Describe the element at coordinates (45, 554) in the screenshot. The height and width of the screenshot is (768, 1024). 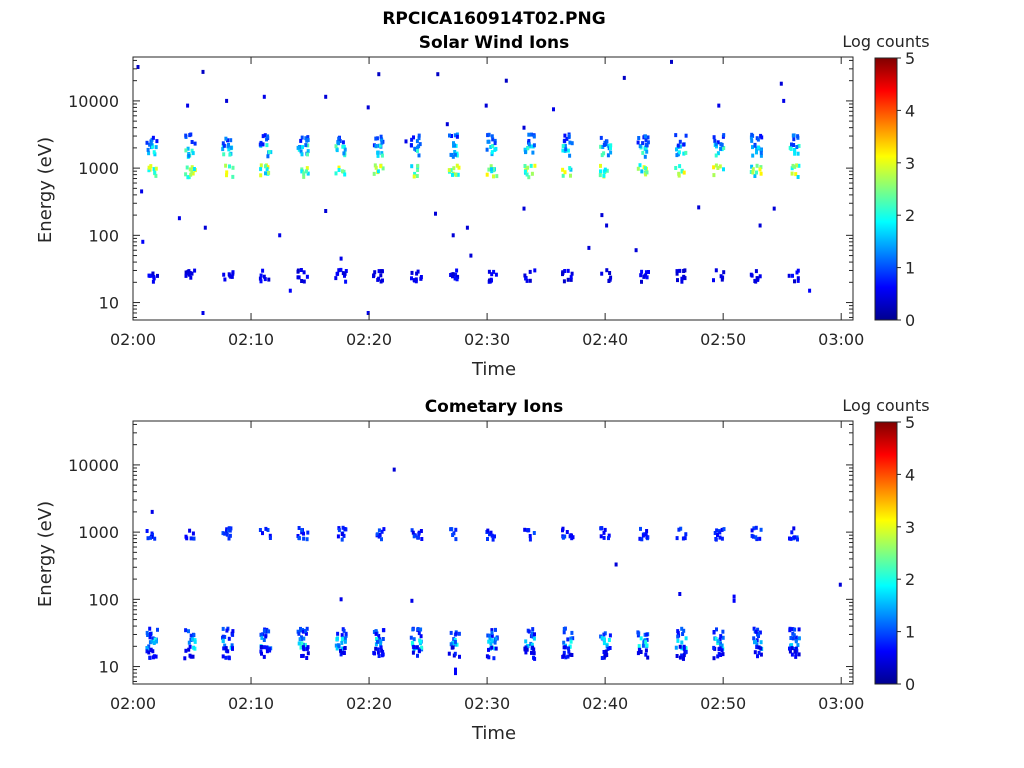
I see `y-axis-label: Energy (eV)` at that location.